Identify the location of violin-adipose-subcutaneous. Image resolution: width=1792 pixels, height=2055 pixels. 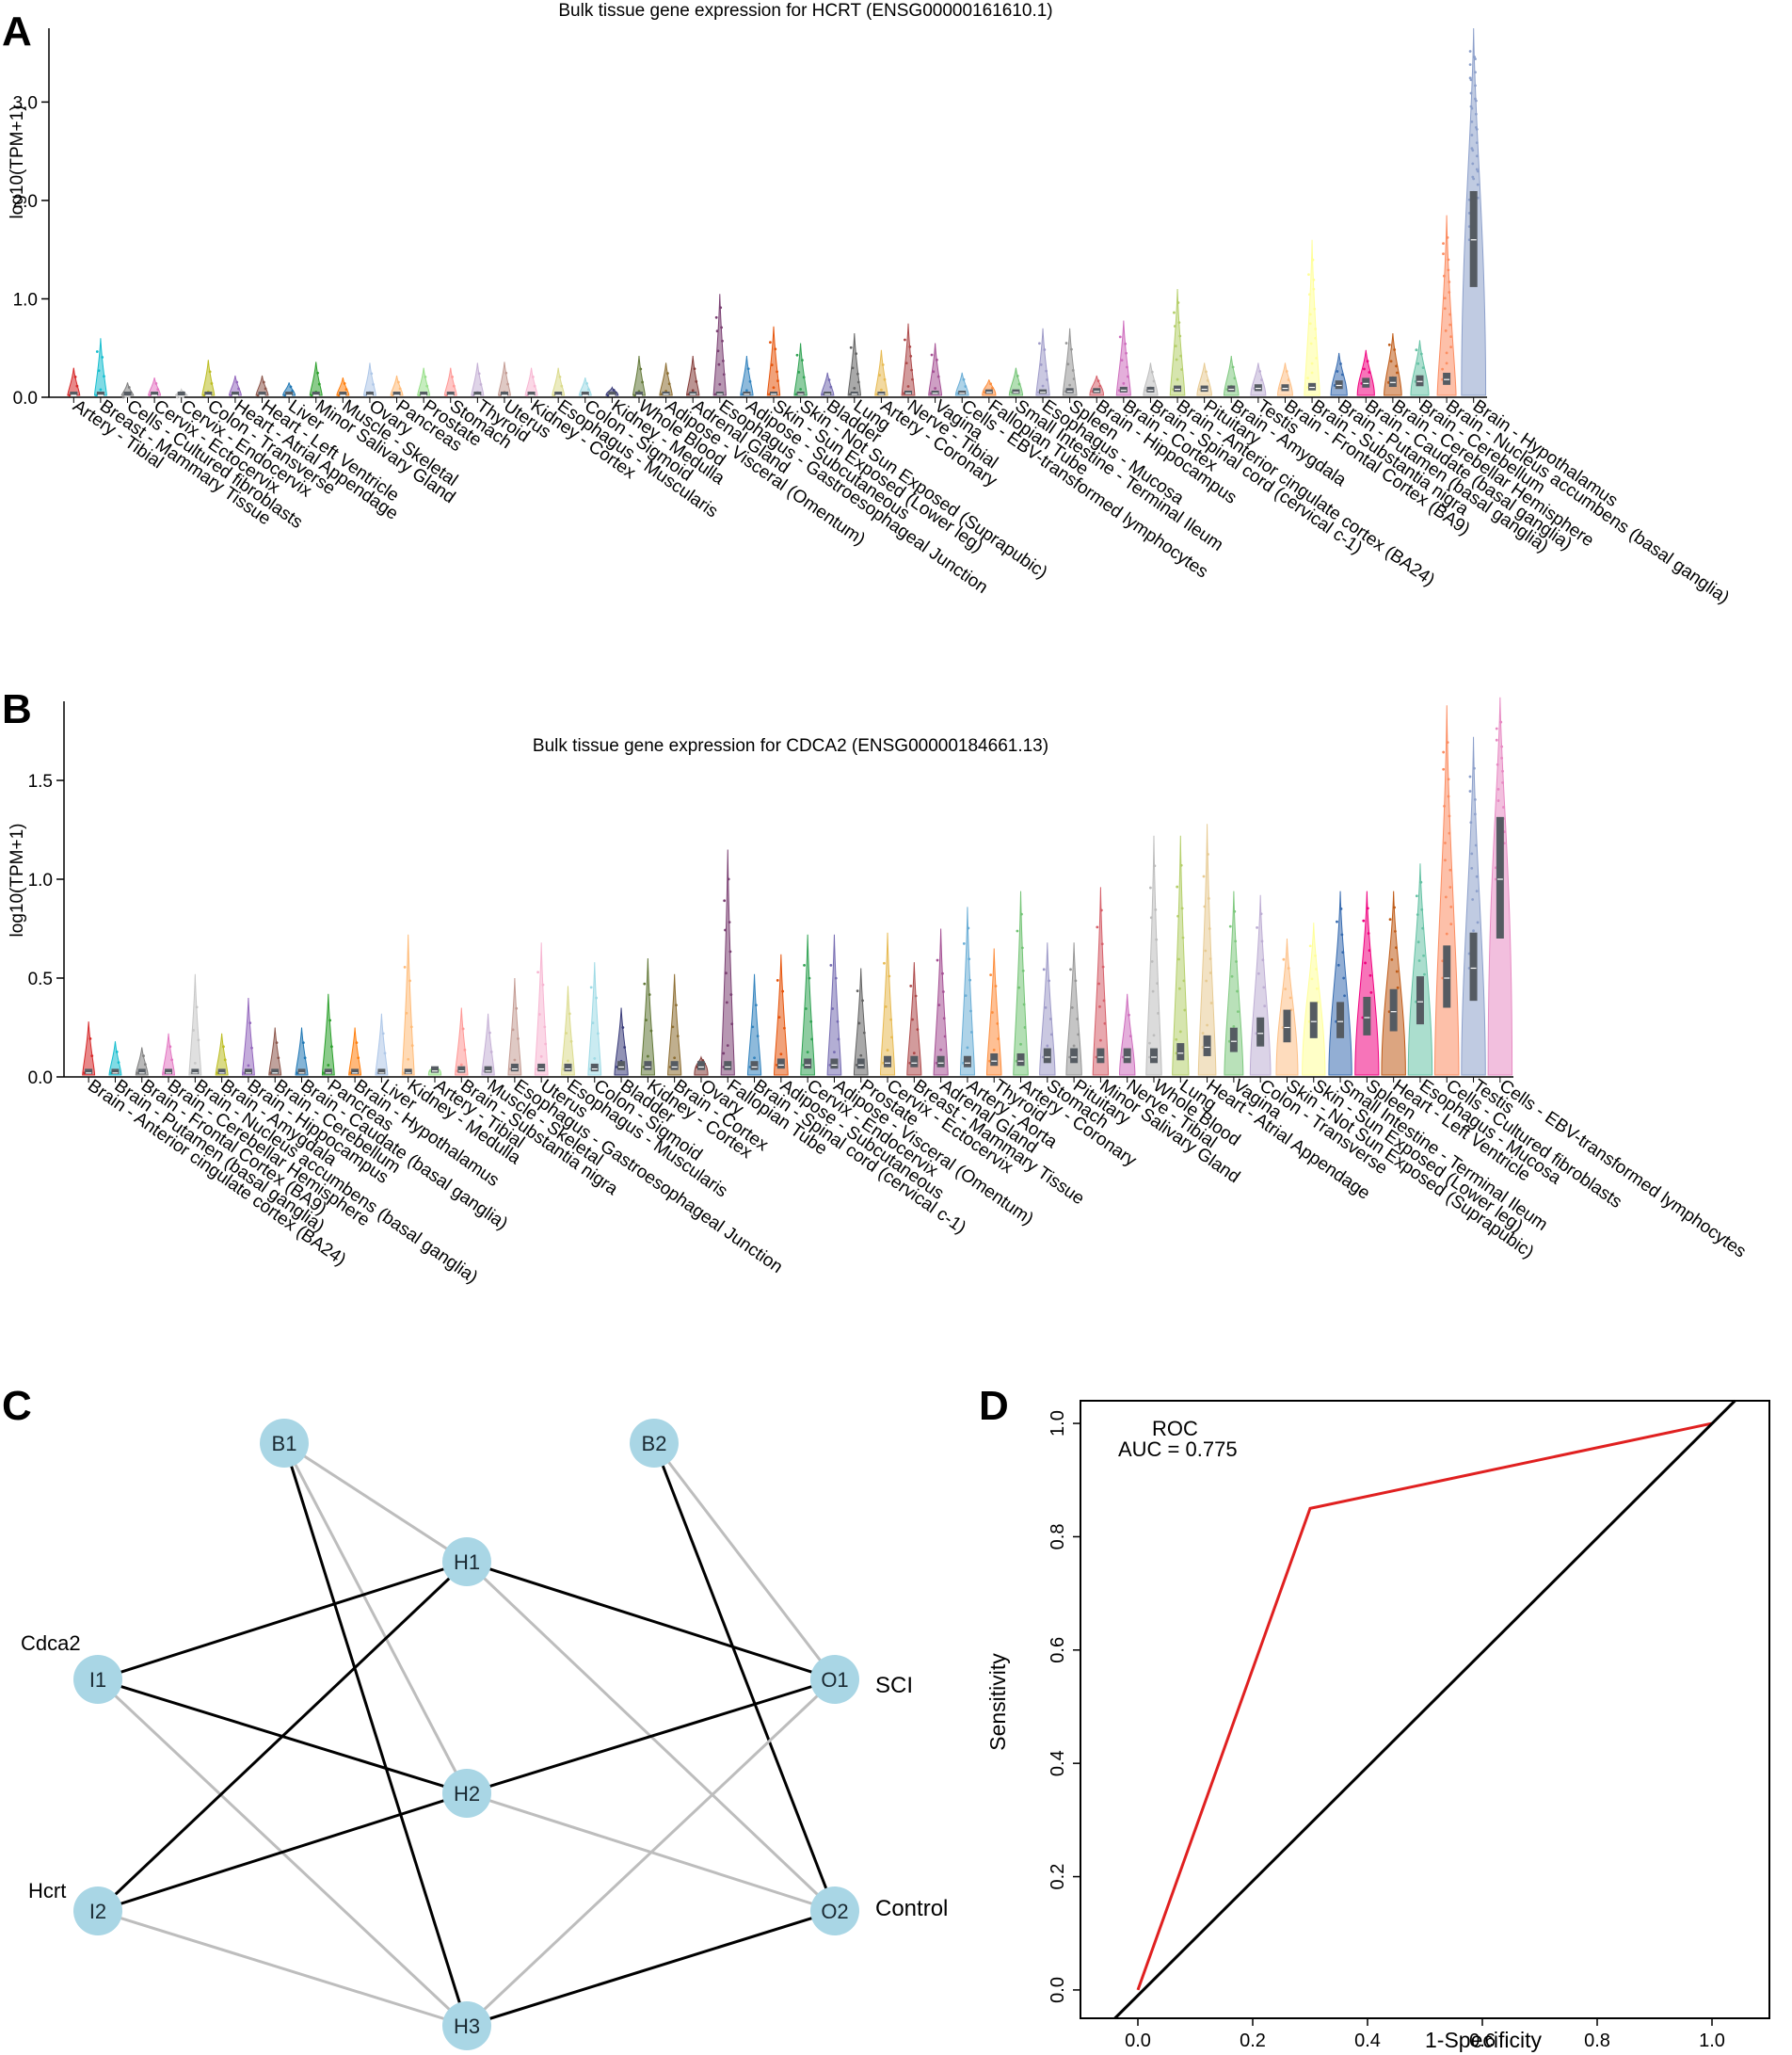
(747, 376).